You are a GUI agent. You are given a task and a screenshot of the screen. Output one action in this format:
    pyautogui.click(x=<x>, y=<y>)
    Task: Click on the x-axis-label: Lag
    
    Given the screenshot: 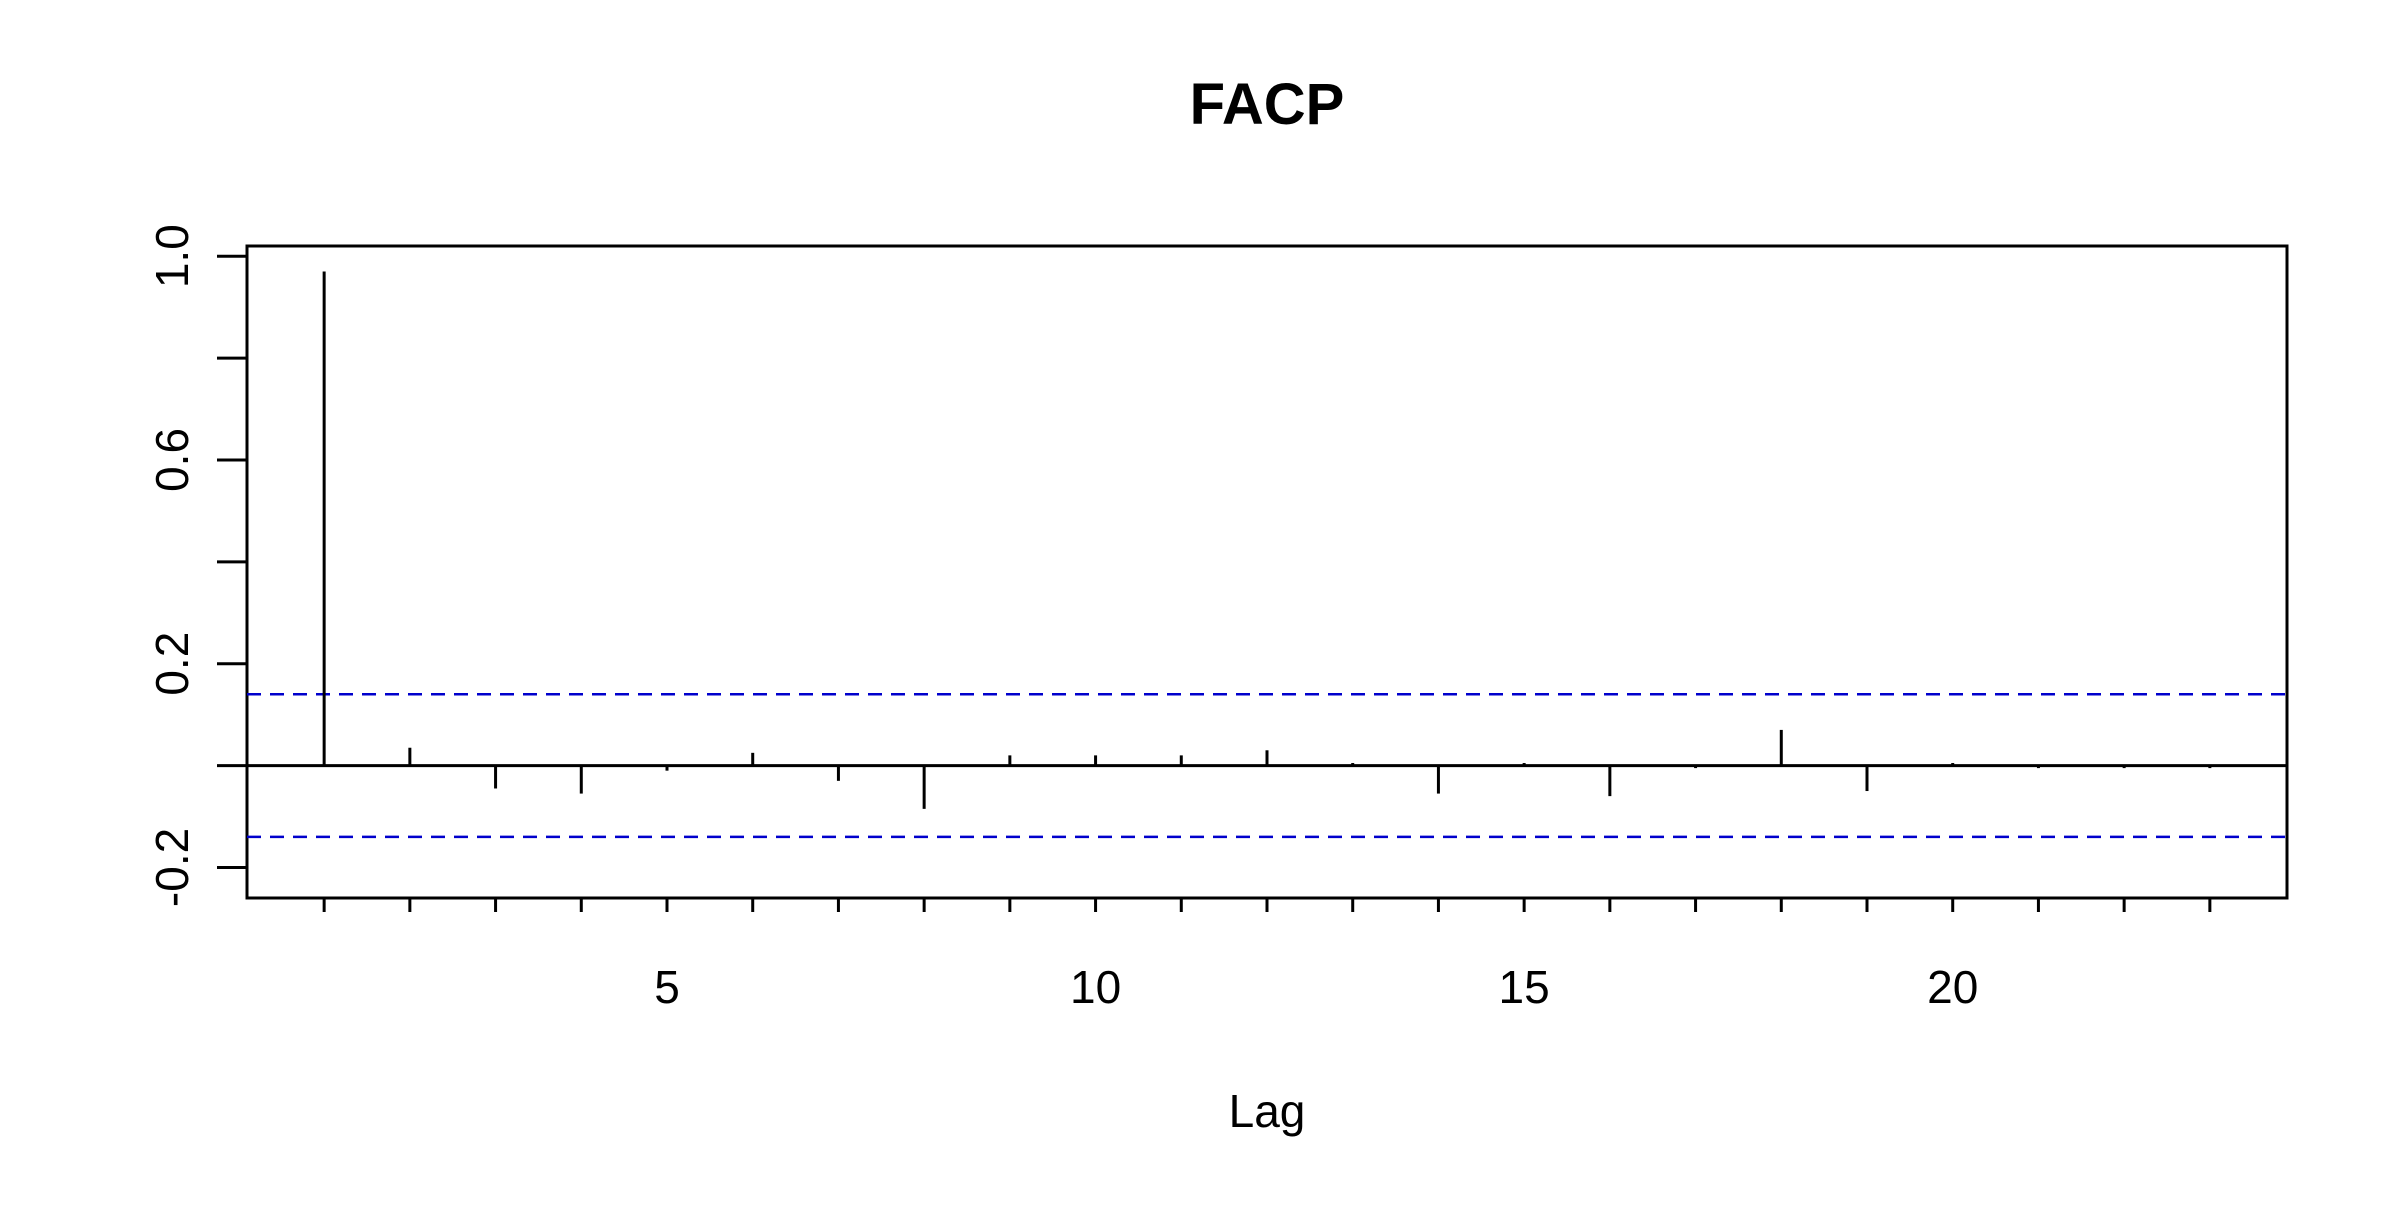 What is the action you would take?
    pyautogui.click(x=1267, y=1111)
    